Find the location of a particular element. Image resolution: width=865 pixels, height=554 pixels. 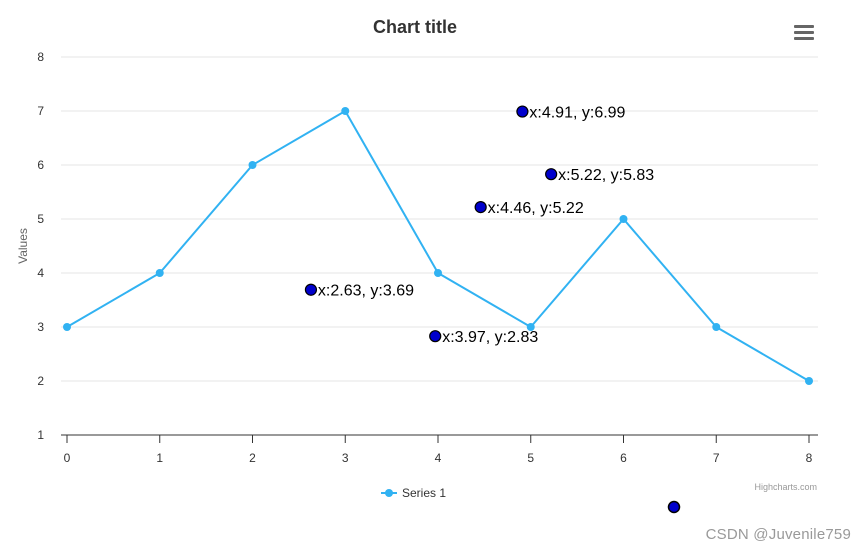

annotation-label: x:4.46, y:5.22 is located at coordinates (536, 208).